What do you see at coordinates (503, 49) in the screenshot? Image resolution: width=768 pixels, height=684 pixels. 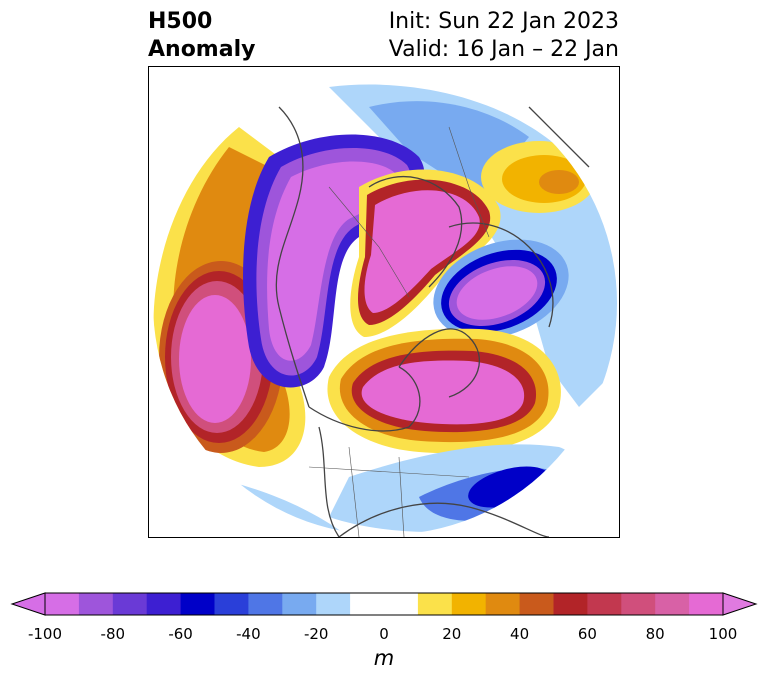 I see `valid-range: Valid: 16 Jan – 22 Jan` at bounding box center [503, 49].